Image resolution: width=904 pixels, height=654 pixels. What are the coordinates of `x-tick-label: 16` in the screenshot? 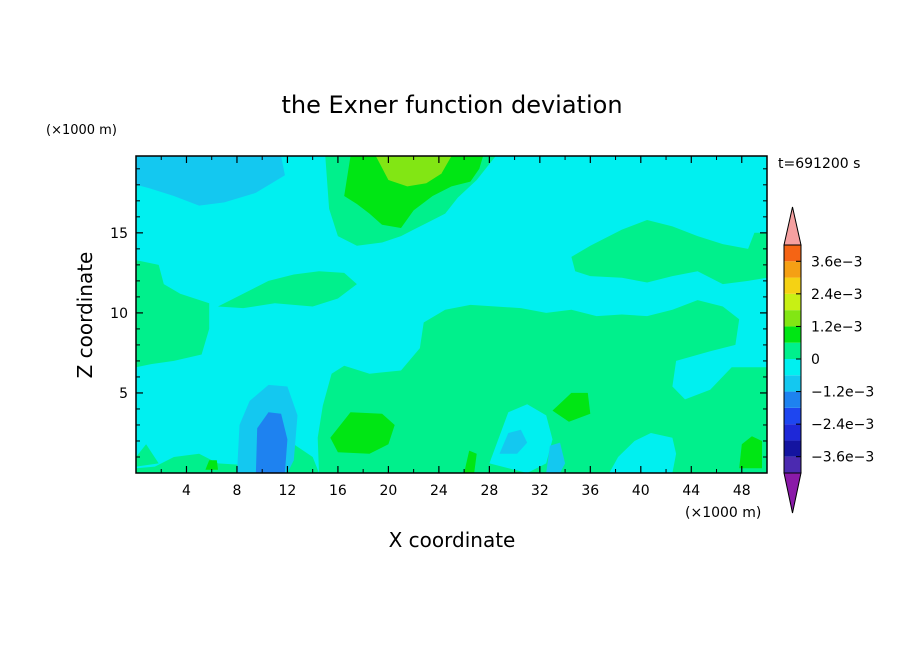 It's located at (338, 491).